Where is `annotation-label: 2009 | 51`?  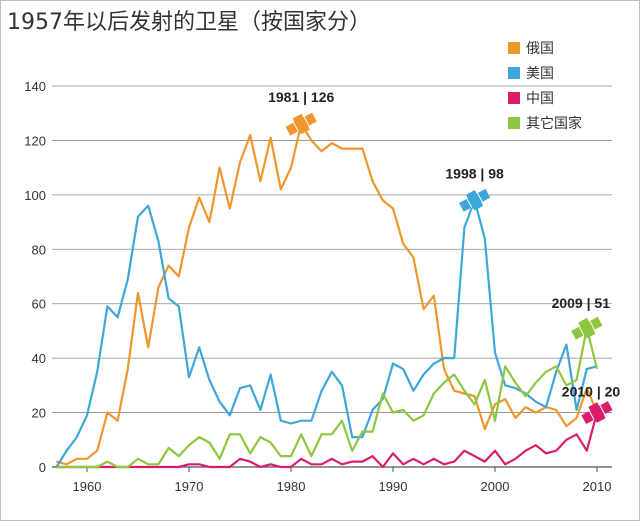 annotation-label: 2009 | 51 is located at coordinates (581, 303).